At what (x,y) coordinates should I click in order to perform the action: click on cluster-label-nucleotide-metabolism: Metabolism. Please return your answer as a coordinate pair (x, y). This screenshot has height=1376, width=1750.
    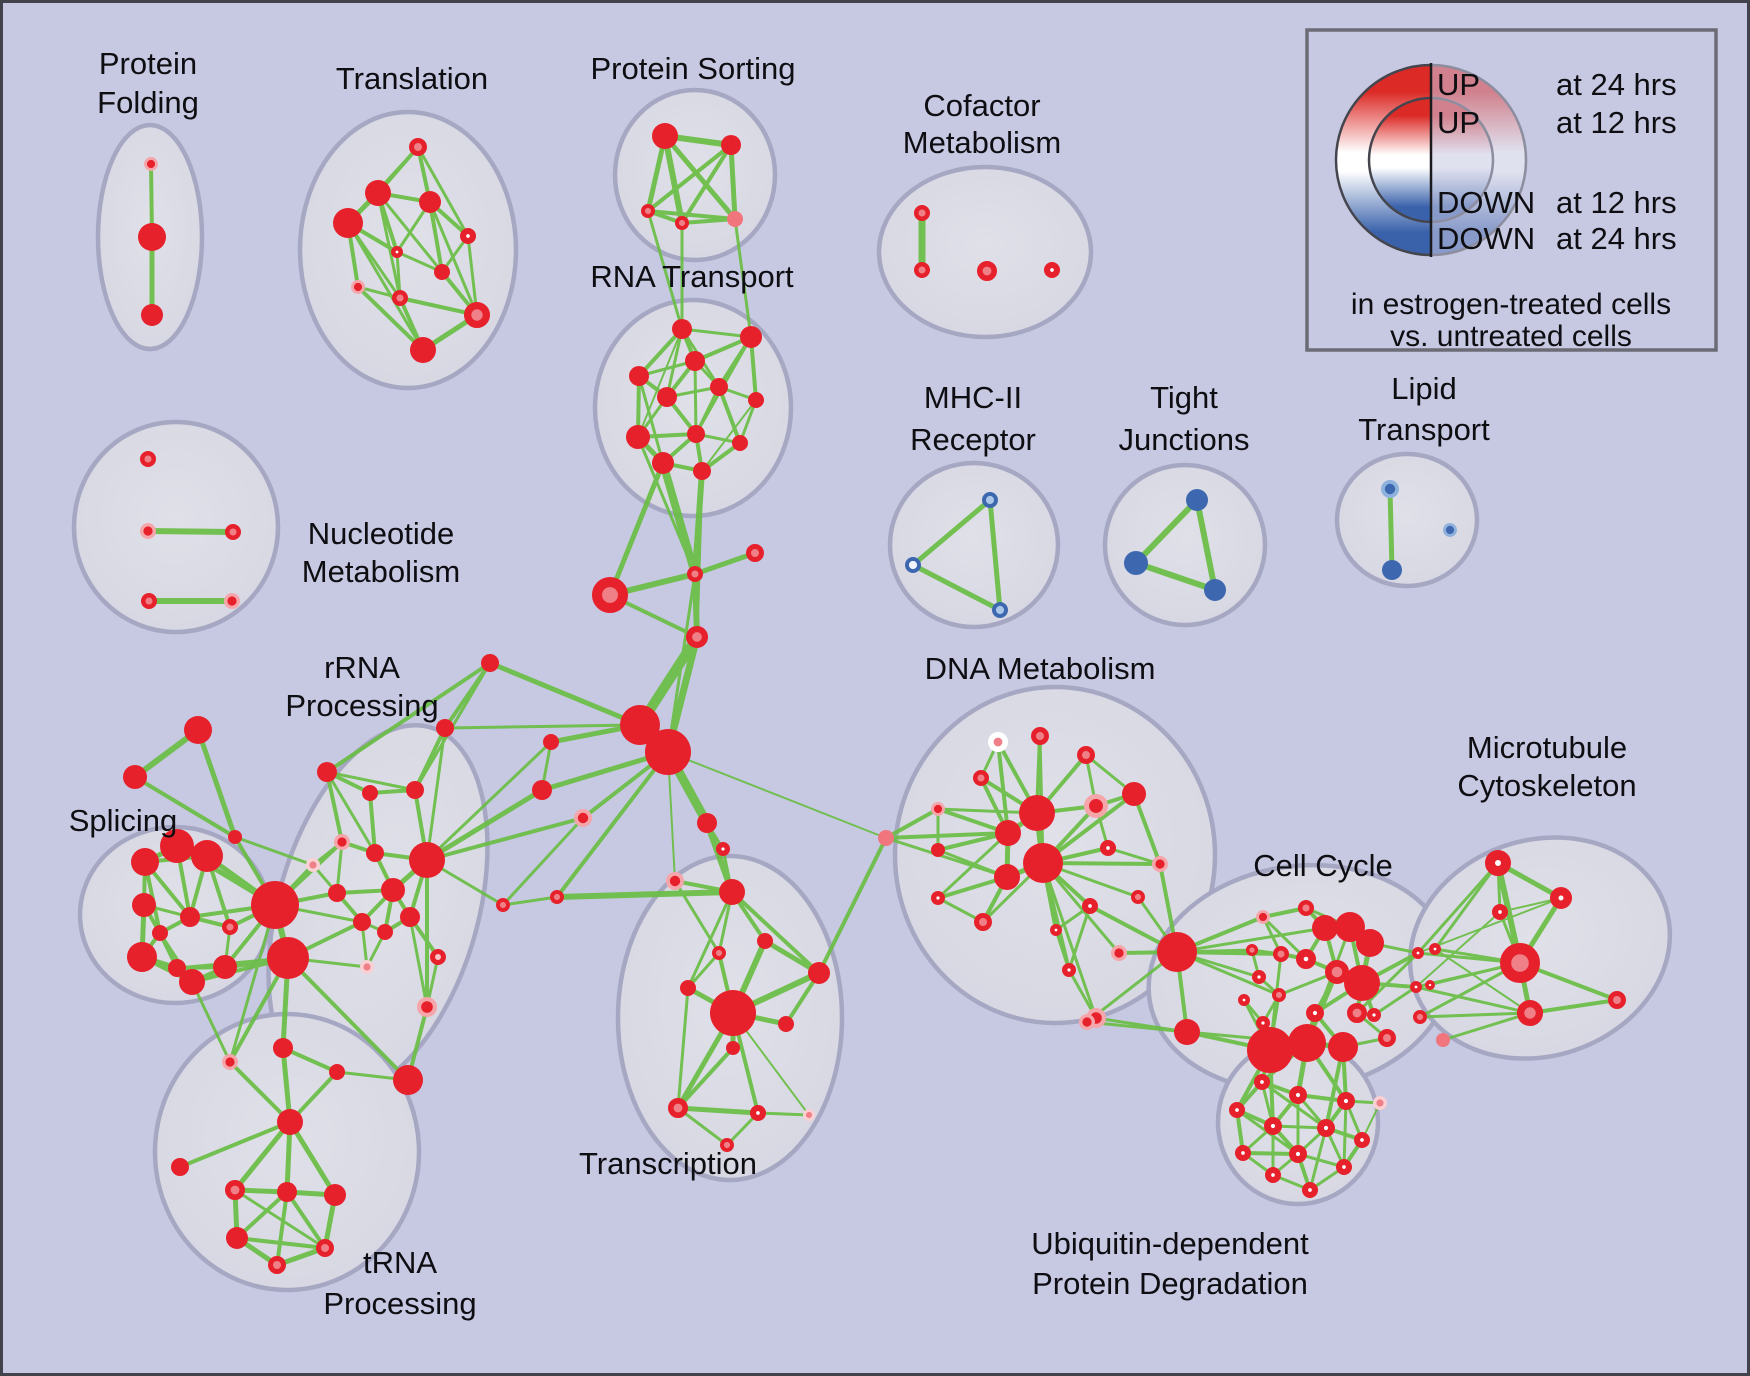
    Looking at the image, I should click on (381, 571).